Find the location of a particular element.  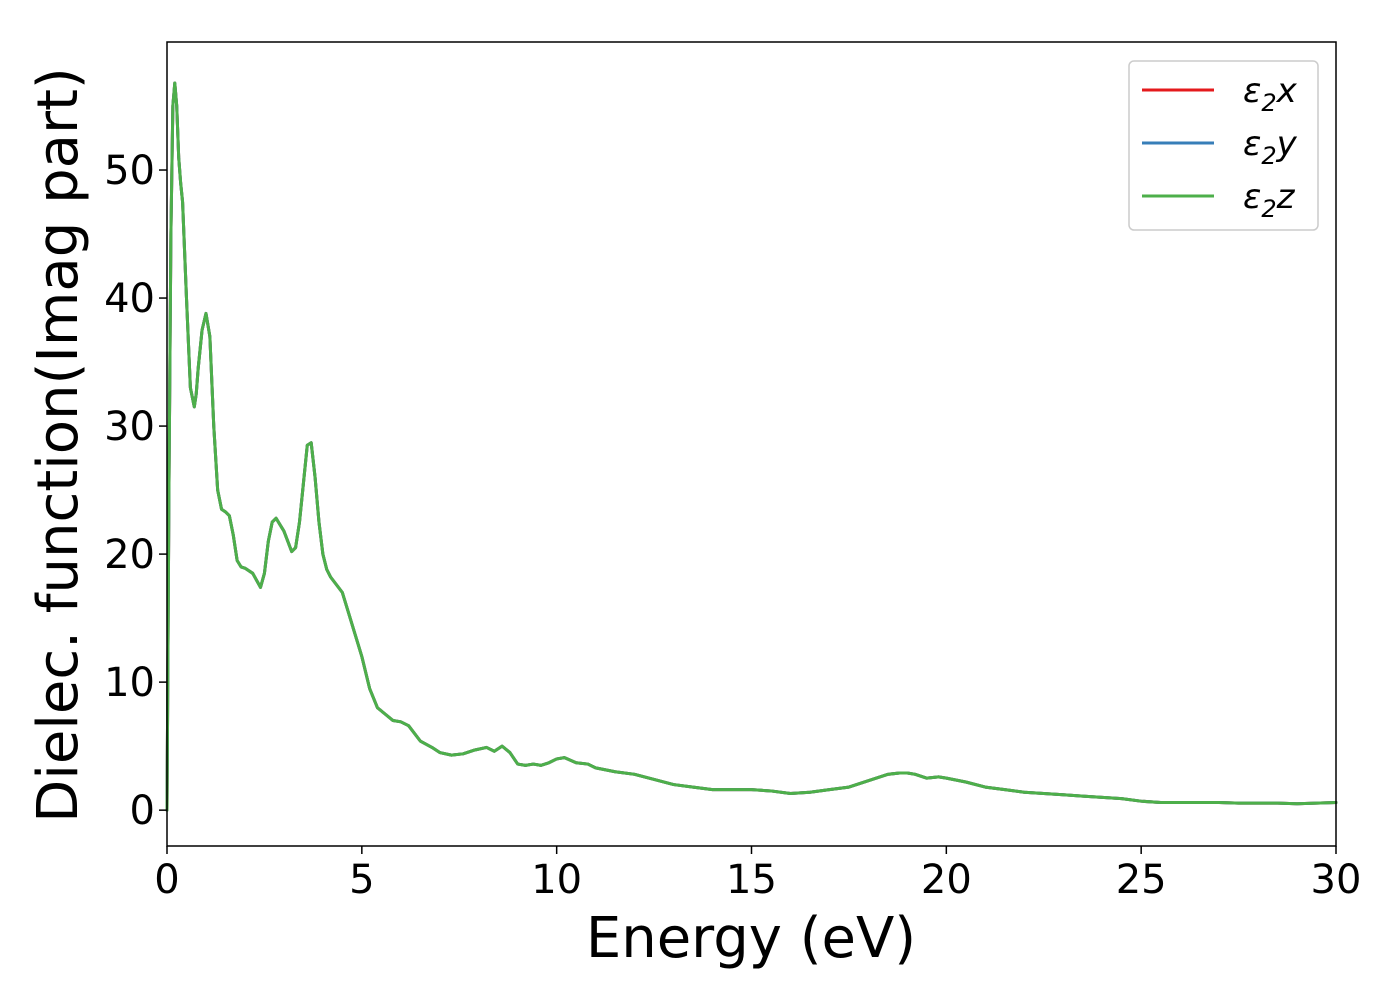

x-tick-label: 15 is located at coordinates (751, 880).